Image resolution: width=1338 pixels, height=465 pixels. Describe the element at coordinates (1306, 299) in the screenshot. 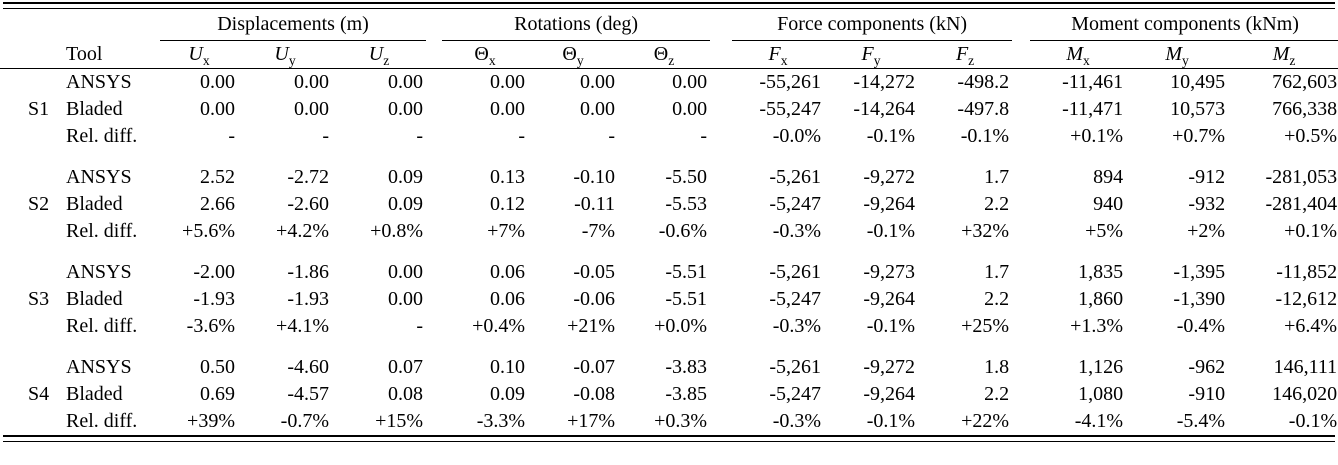

I see `value-cell: -12,612` at that location.